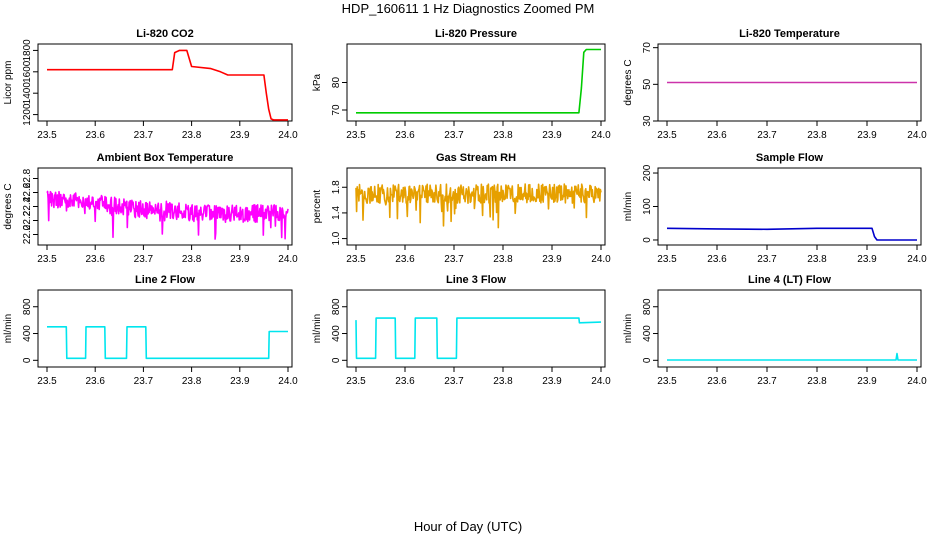  Describe the element at coordinates (552, 381) in the screenshot. I see `panel-8-x-tick-label: 23.9` at that location.